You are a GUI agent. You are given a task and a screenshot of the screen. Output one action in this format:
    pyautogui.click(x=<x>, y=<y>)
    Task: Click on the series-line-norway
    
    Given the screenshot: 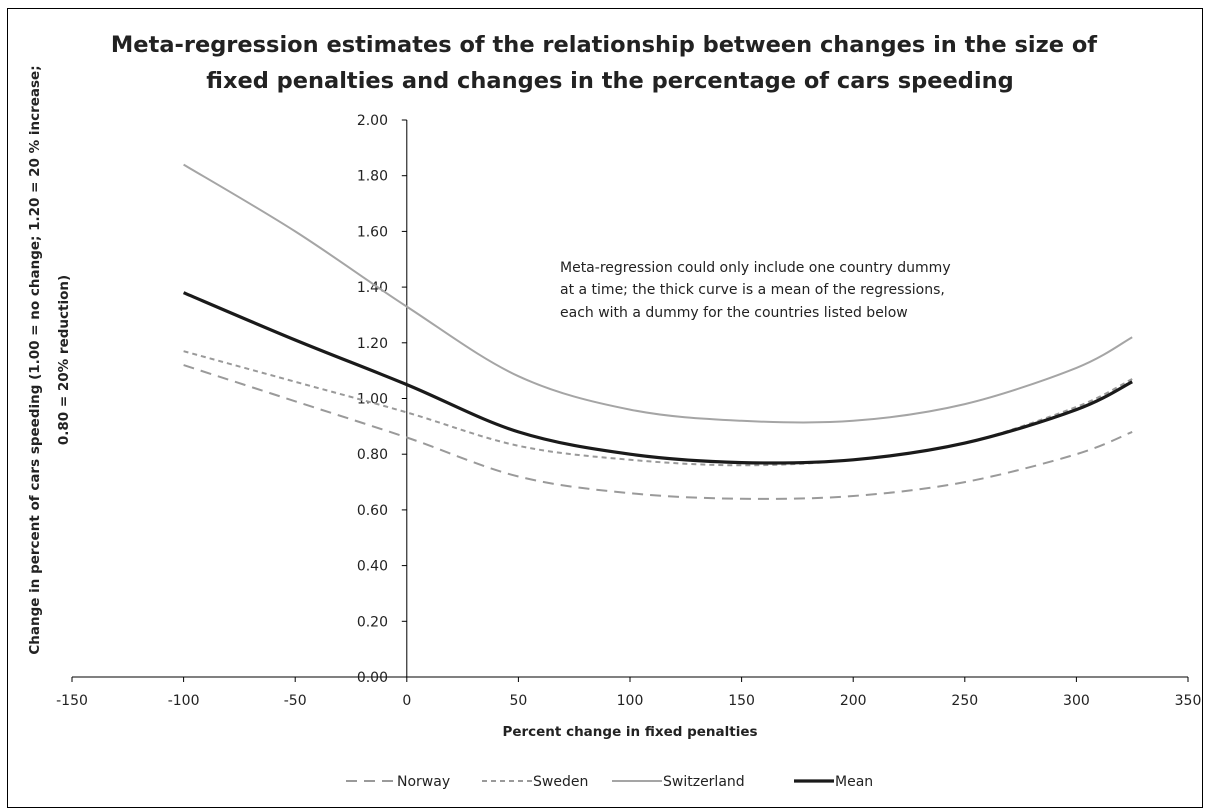 What is the action you would take?
    pyautogui.click(x=658, y=432)
    